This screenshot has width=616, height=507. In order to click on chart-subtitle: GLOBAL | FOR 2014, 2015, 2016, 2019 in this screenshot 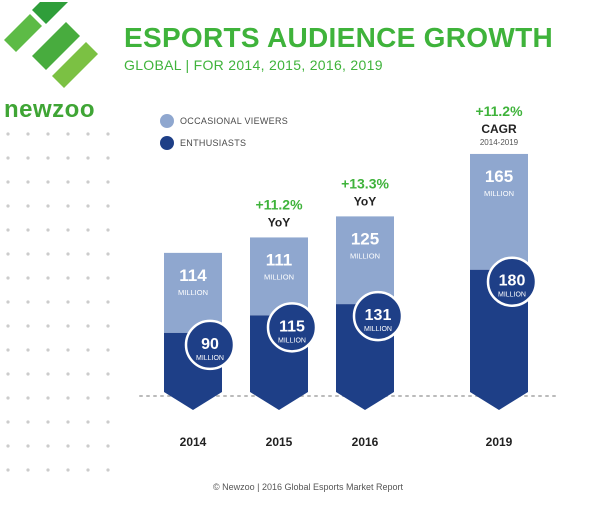, I will do `click(253, 65)`.